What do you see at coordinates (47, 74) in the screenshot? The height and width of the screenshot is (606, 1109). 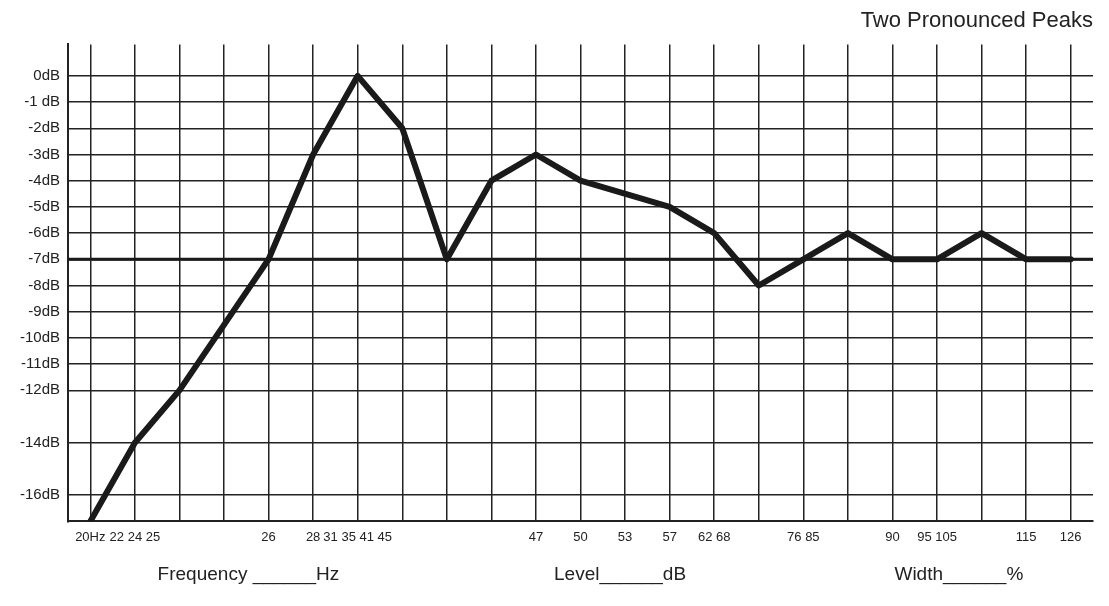 I see `y-tick-label: 0dB` at bounding box center [47, 74].